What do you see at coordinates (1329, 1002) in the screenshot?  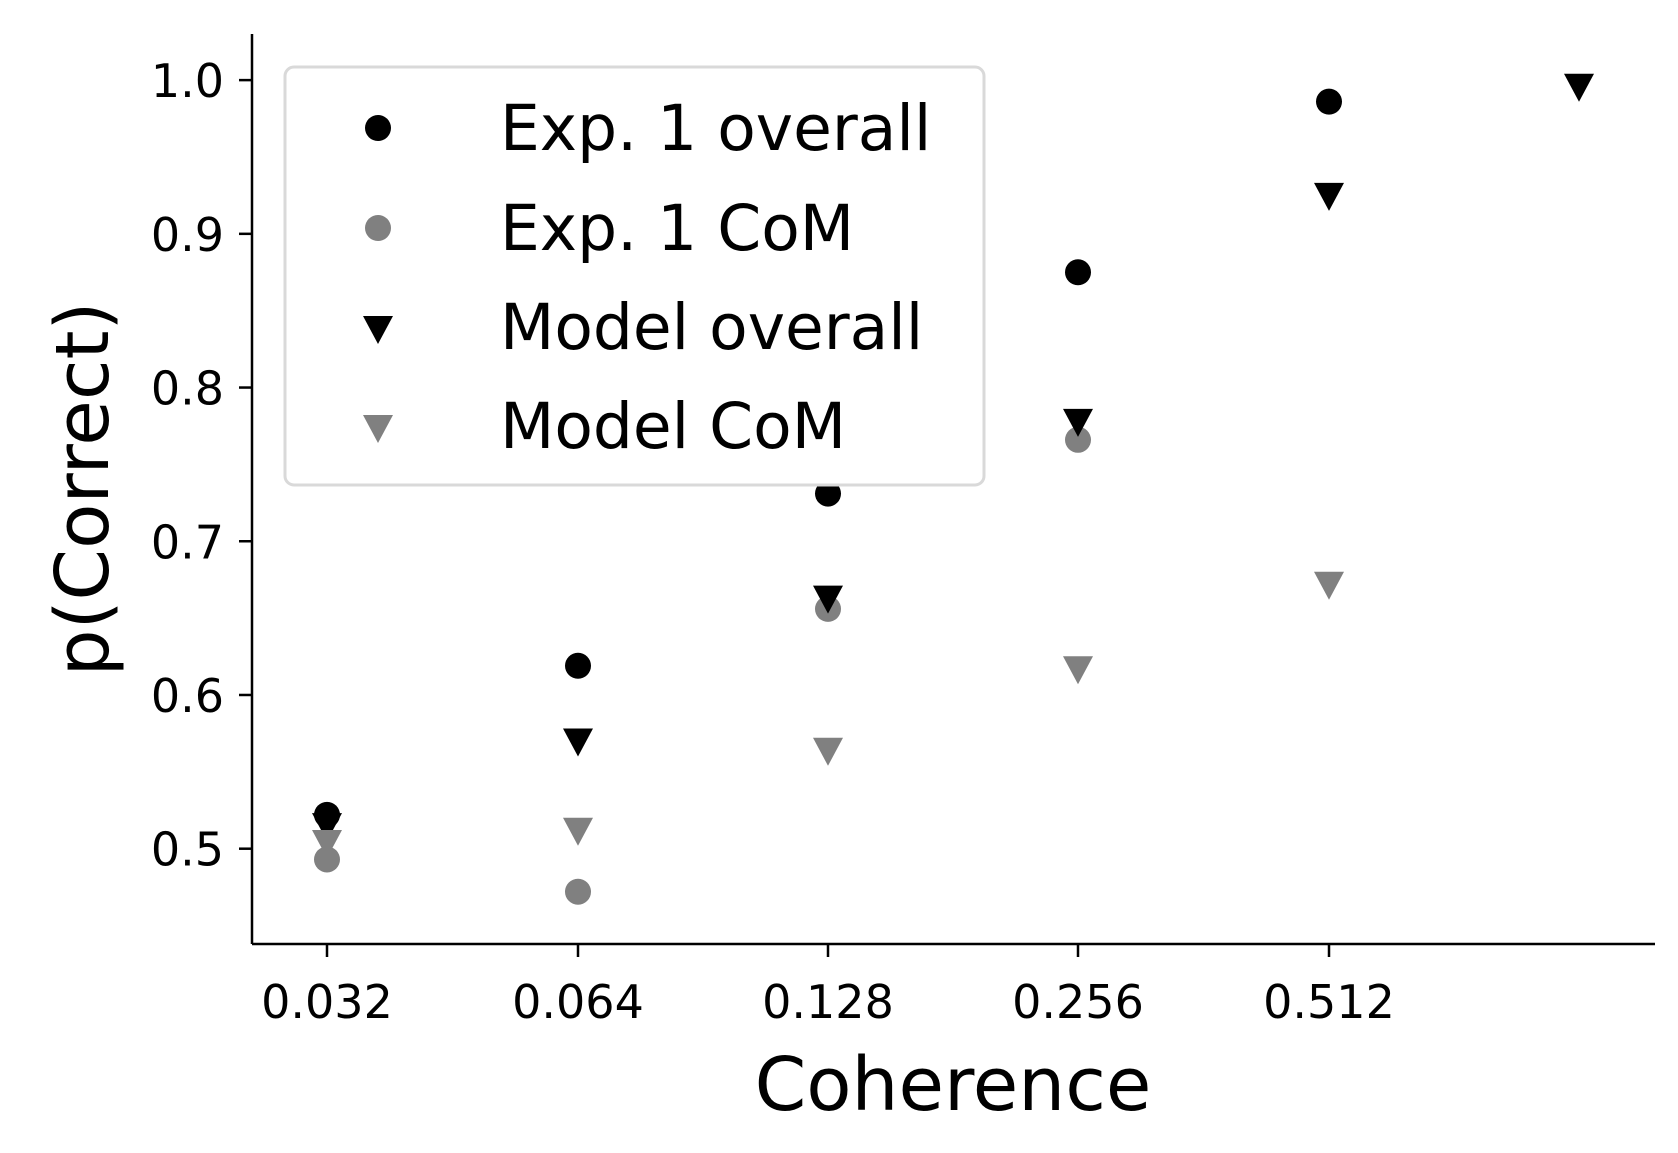 I see `x-tick-label: 0.512` at bounding box center [1329, 1002].